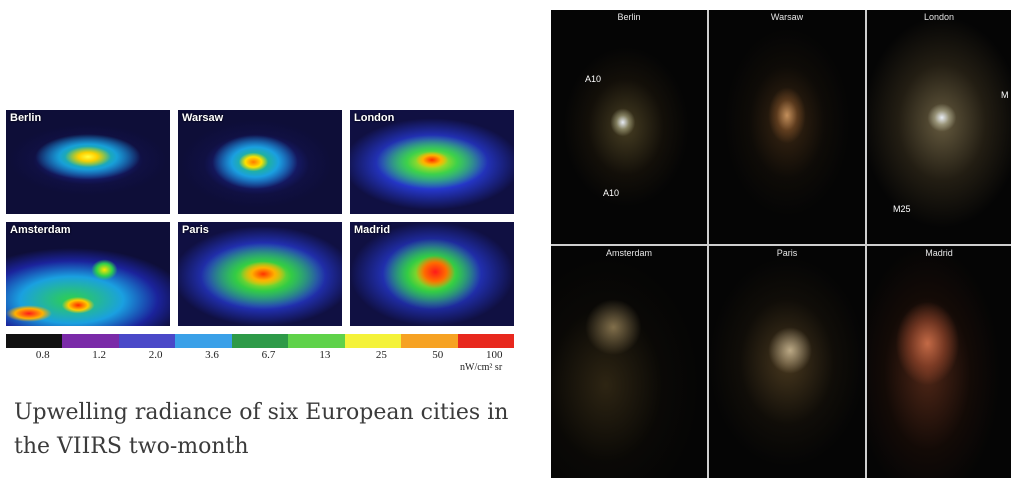 The width and height of the screenshot is (1011, 478). What do you see at coordinates (40, 230) in the screenshot?
I see `city-label: Amsterdam` at bounding box center [40, 230].